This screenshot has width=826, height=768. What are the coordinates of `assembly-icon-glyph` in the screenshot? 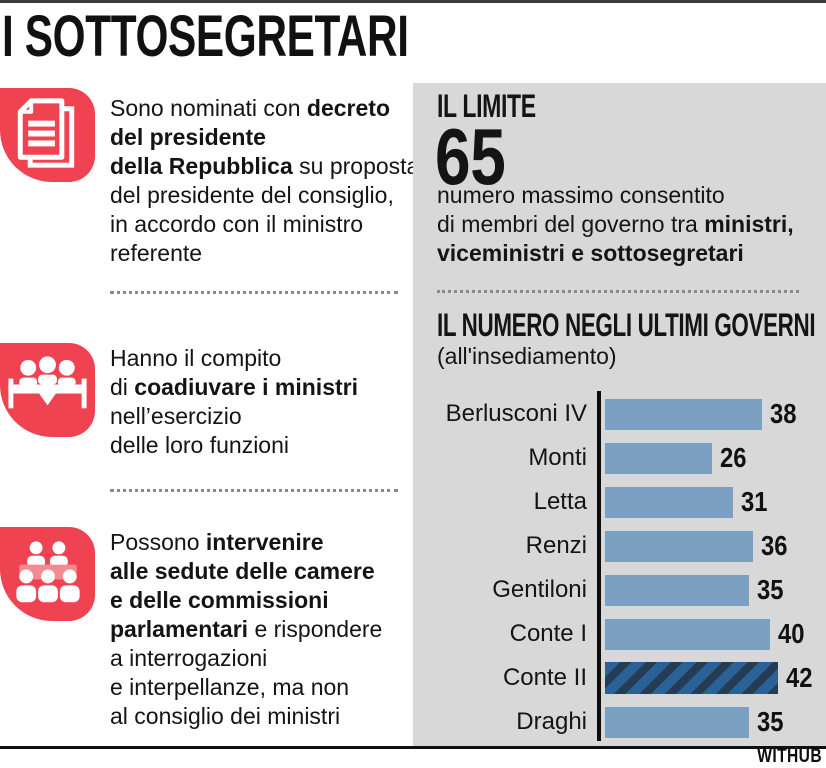 It's located at (48, 572).